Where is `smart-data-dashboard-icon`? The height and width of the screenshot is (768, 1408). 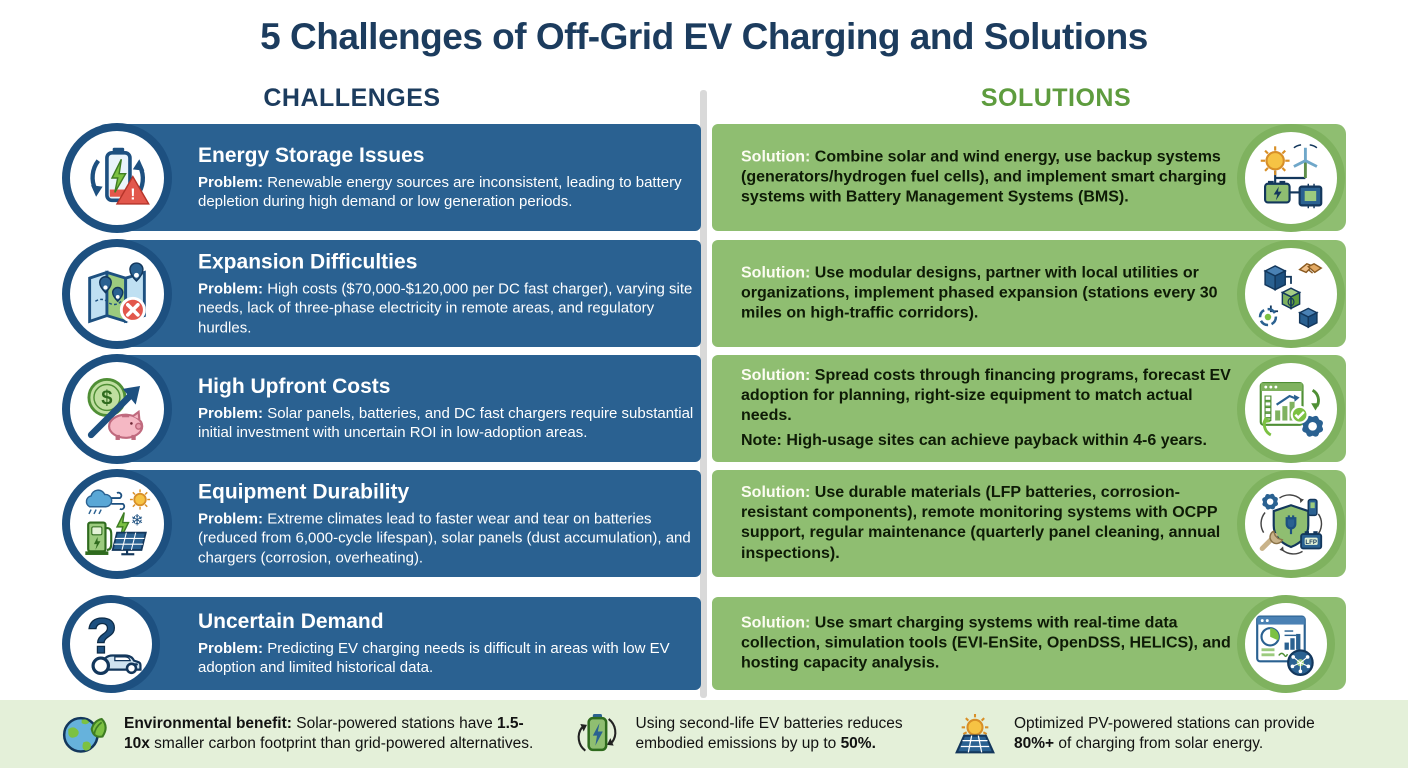
smart-data-dashboard-icon is located at coordinates (1285, 645).